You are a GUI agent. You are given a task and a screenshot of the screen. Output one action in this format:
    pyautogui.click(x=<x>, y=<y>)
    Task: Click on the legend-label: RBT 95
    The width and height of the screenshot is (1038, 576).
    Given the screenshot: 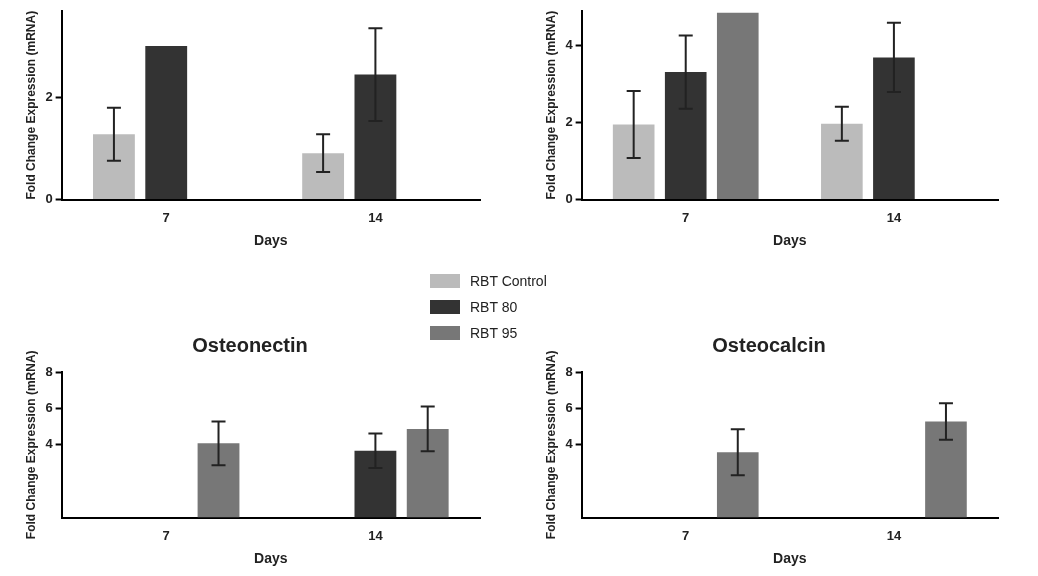 What is the action you would take?
    pyautogui.click(x=494, y=333)
    